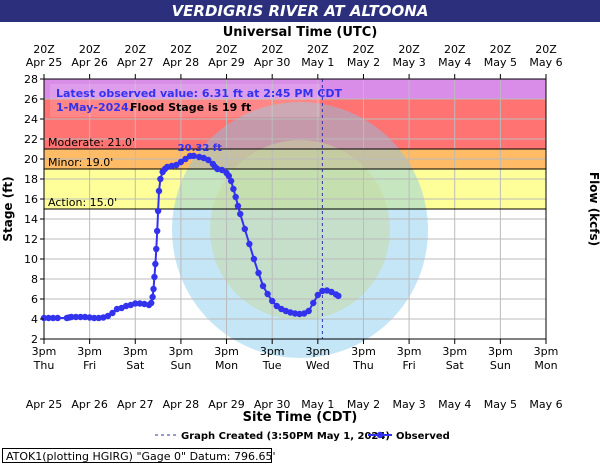 This screenshot has width=600, height=465. I want to click on chart-title: VERDIGRIS RIVER AT ALTOONA, so click(300, 11).